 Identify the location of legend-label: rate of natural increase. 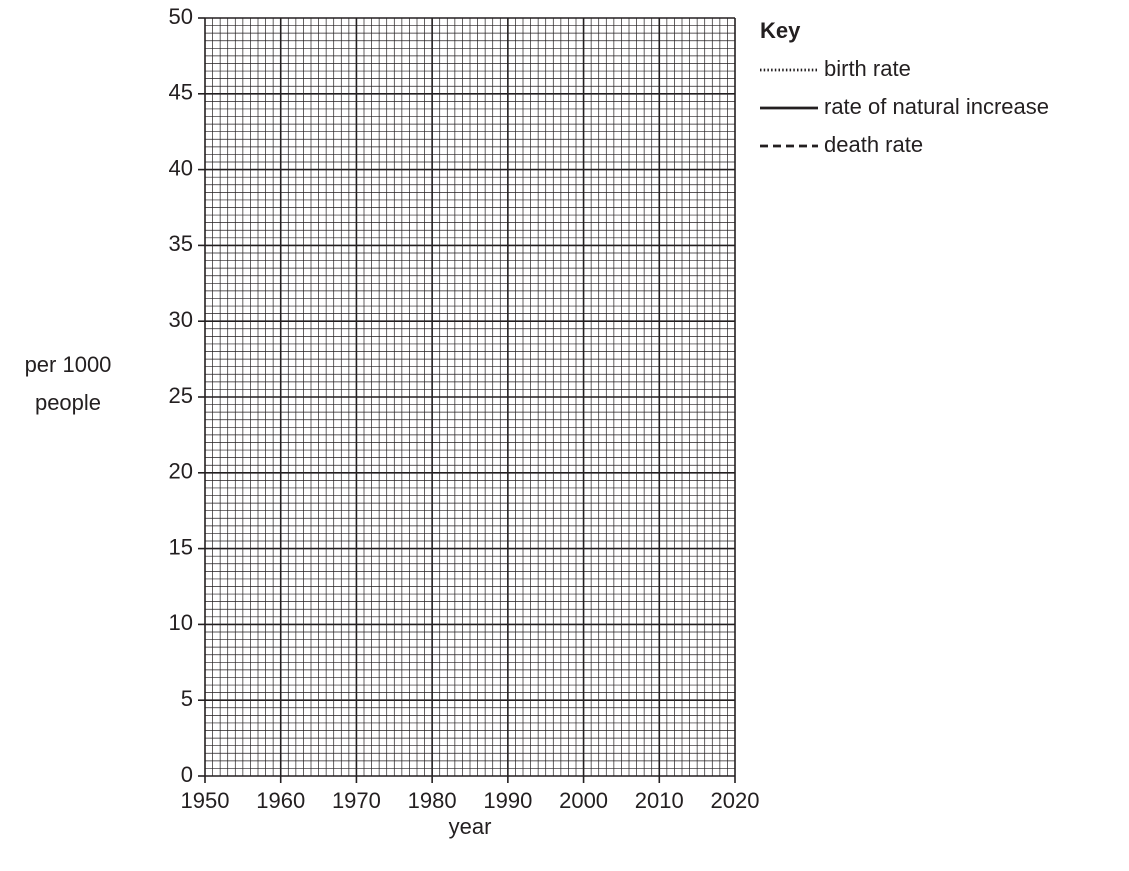
(936, 106).